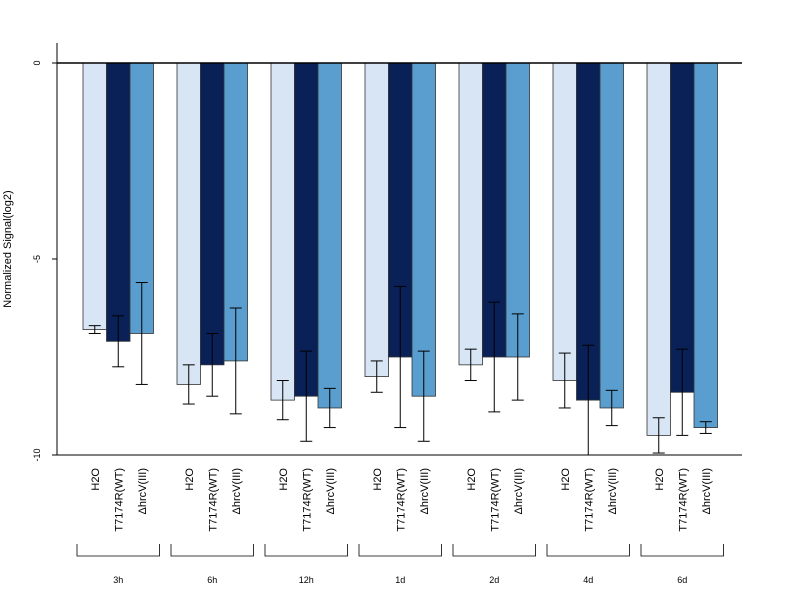 This screenshot has height=600, width=800. Describe the element at coordinates (212, 564) in the screenshot. I see `group-bracket: 6h` at that location.